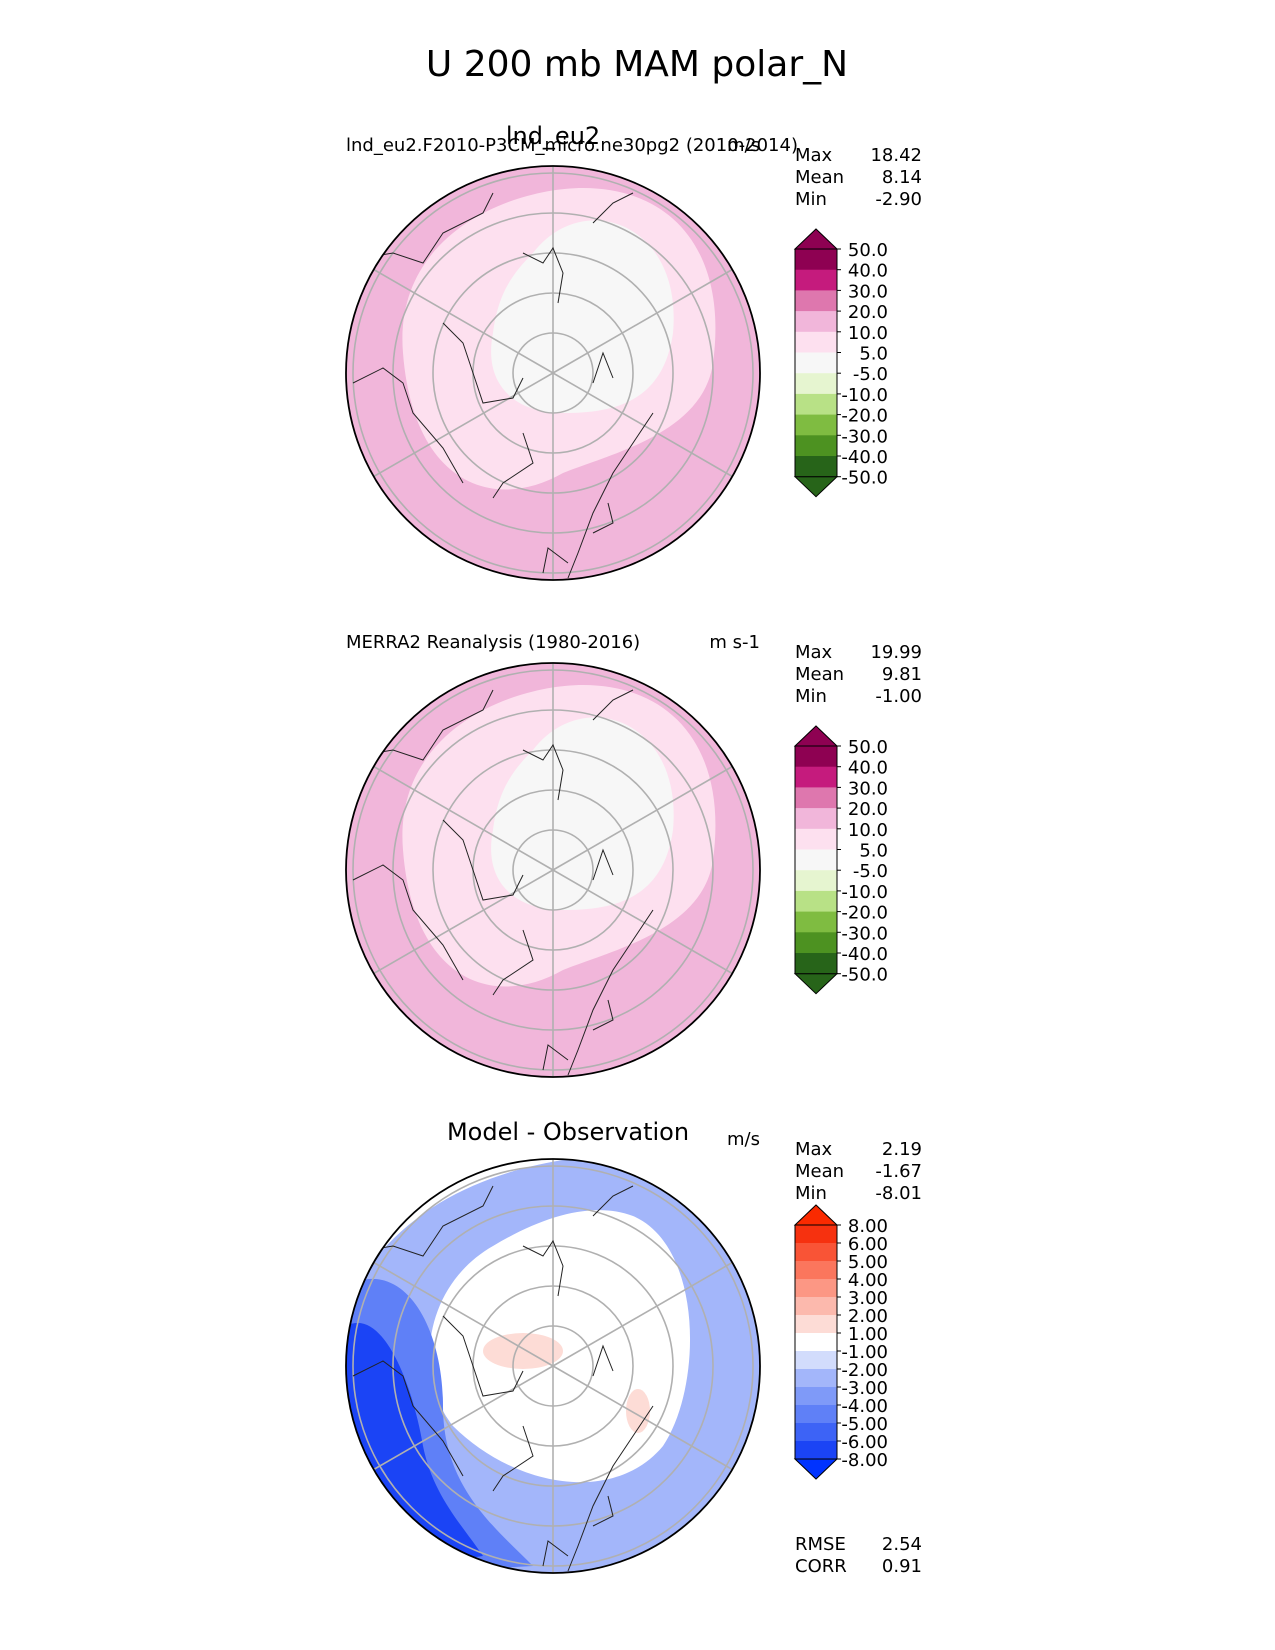 This screenshot has width=1275, height=1650. I want to click on stat-value-max: 18.42, so click(896, 155).